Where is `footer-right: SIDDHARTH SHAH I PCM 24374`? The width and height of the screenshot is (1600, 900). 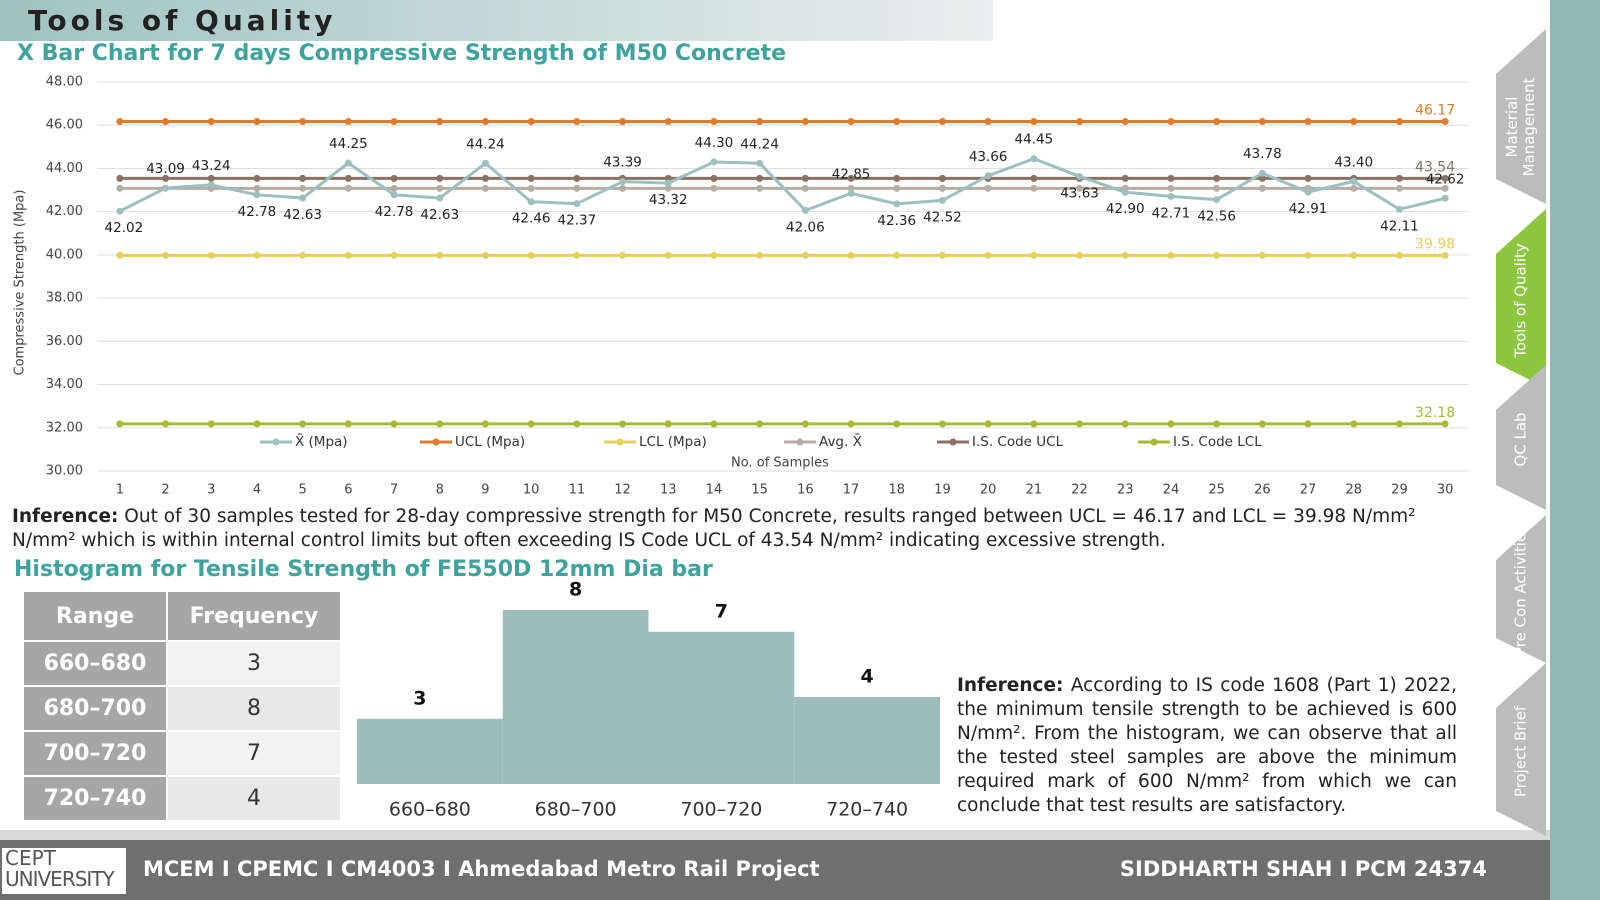 footer-right: SIDDHARTH SHAH I PCM 24374 is located at coordinates (1303, 869).